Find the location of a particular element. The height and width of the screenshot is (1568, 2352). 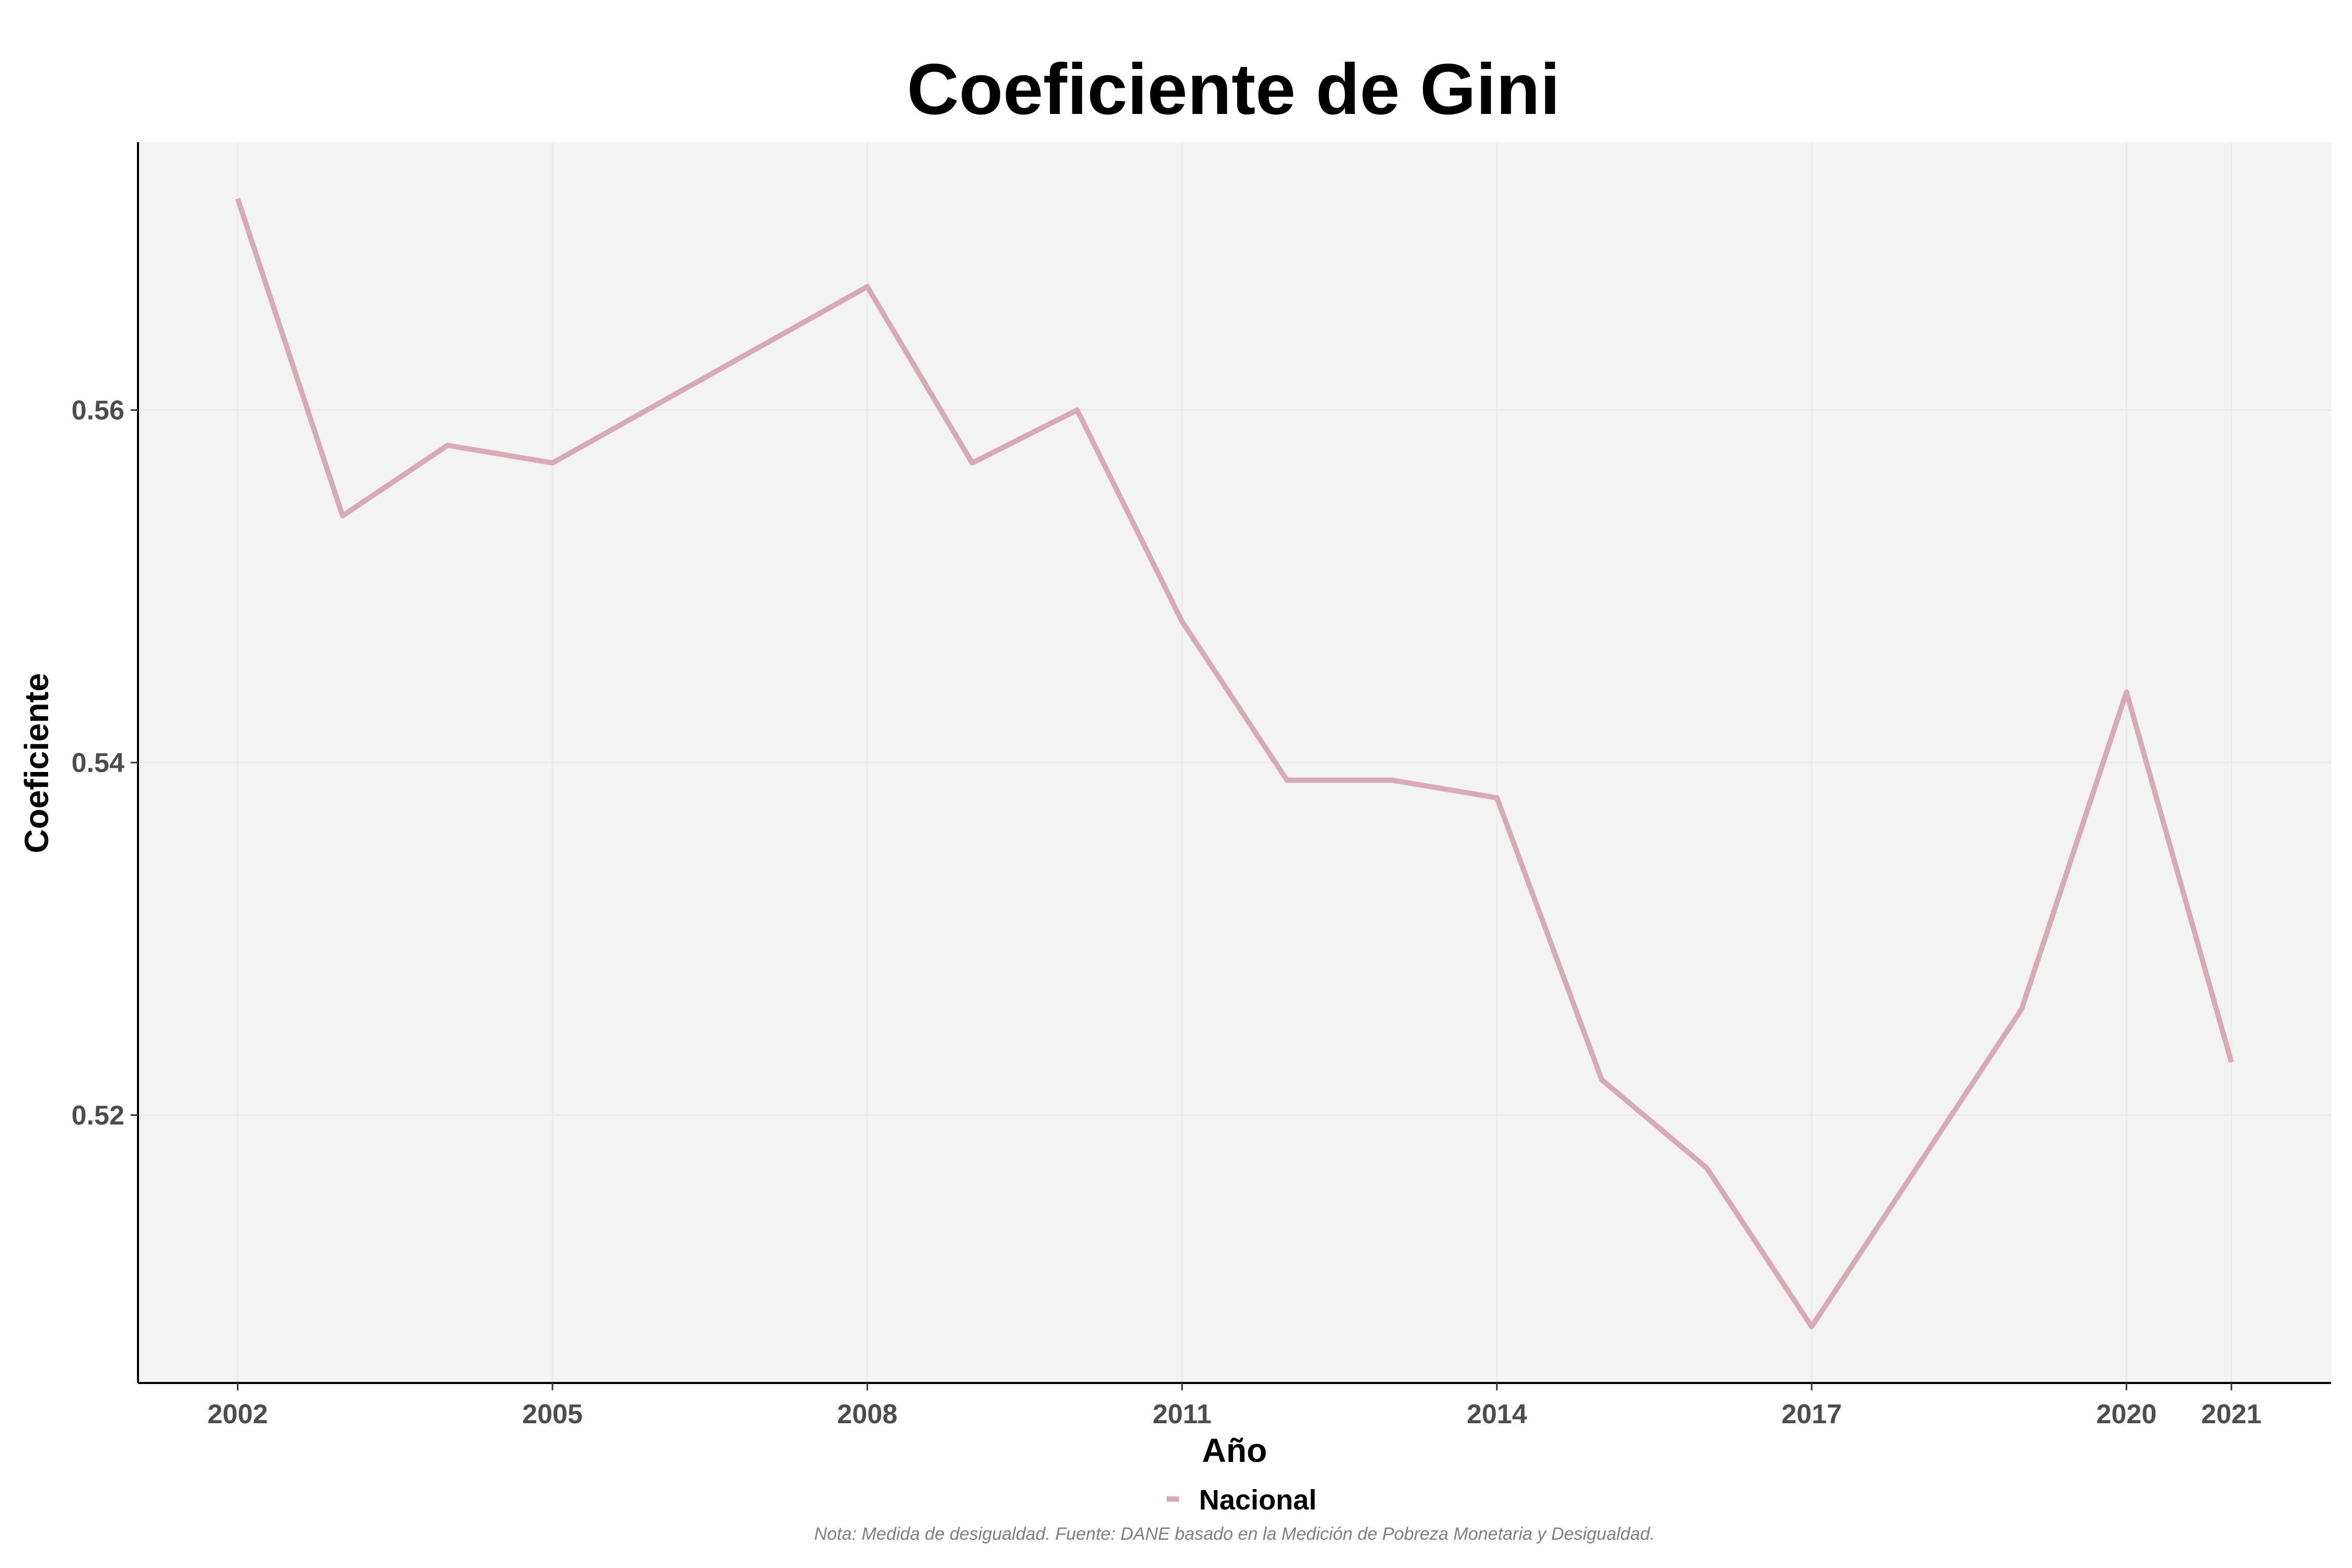

legend-label-nacional: Nacional is located at coordinates (1258, 1500).